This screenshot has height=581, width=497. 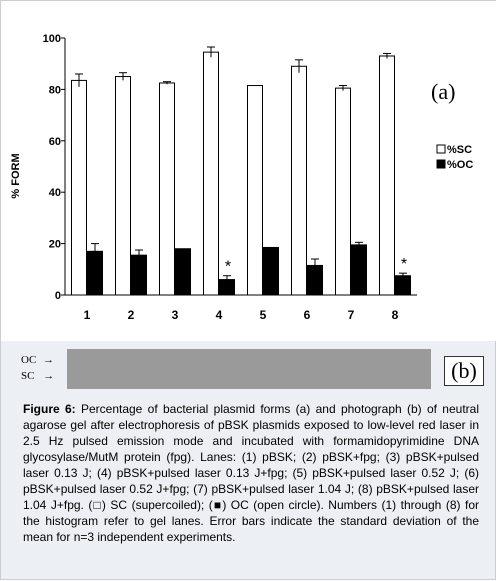 I want to click on x-tick-label: 2, so click(x=131, y=315).